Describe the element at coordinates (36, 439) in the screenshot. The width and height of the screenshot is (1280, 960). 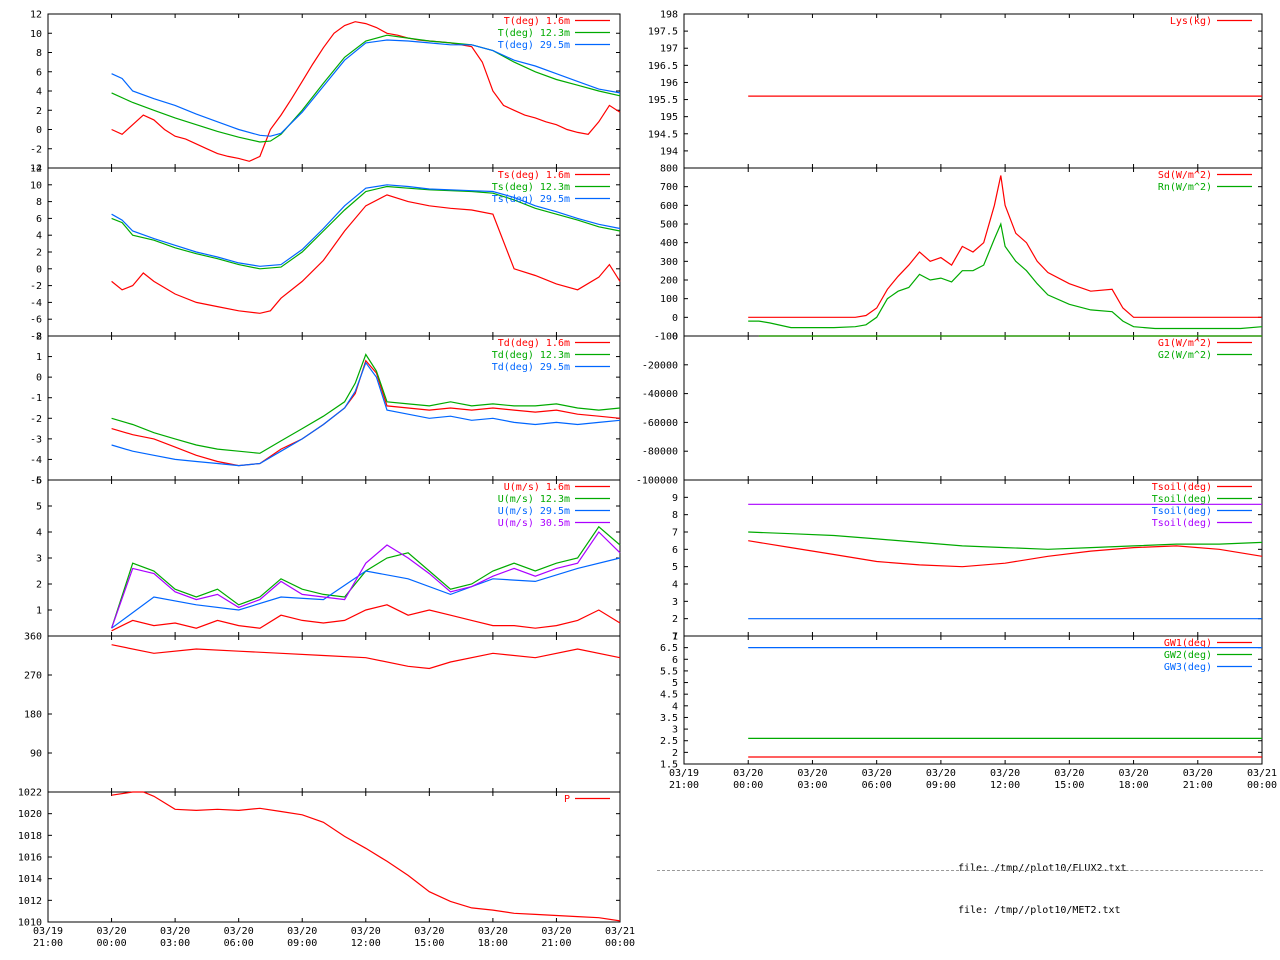
I see `y-tick-label: -3` at that location.